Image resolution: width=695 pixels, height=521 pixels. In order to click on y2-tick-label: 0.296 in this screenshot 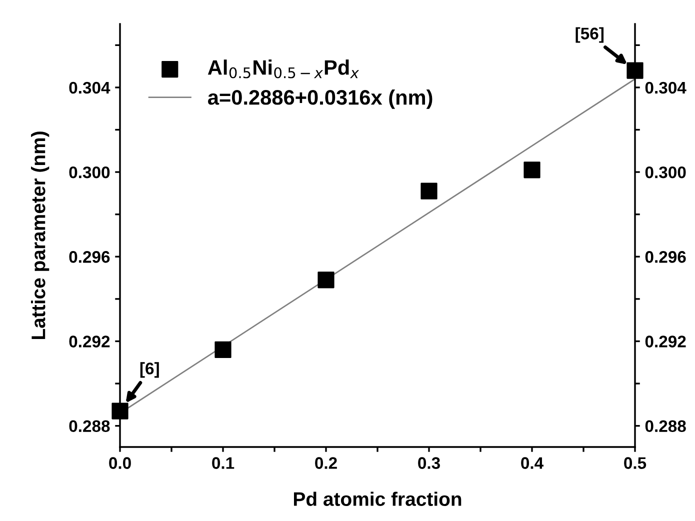, I will do `click(665, 257)`.